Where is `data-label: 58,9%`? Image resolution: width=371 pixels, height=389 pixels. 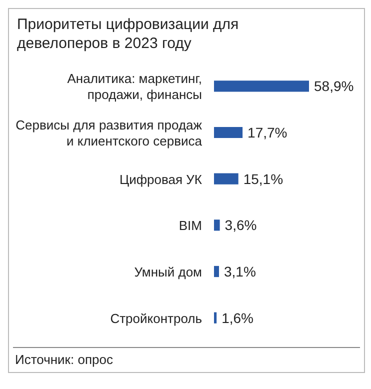
data-label: 58,9% is located at coordinates (334, 86).